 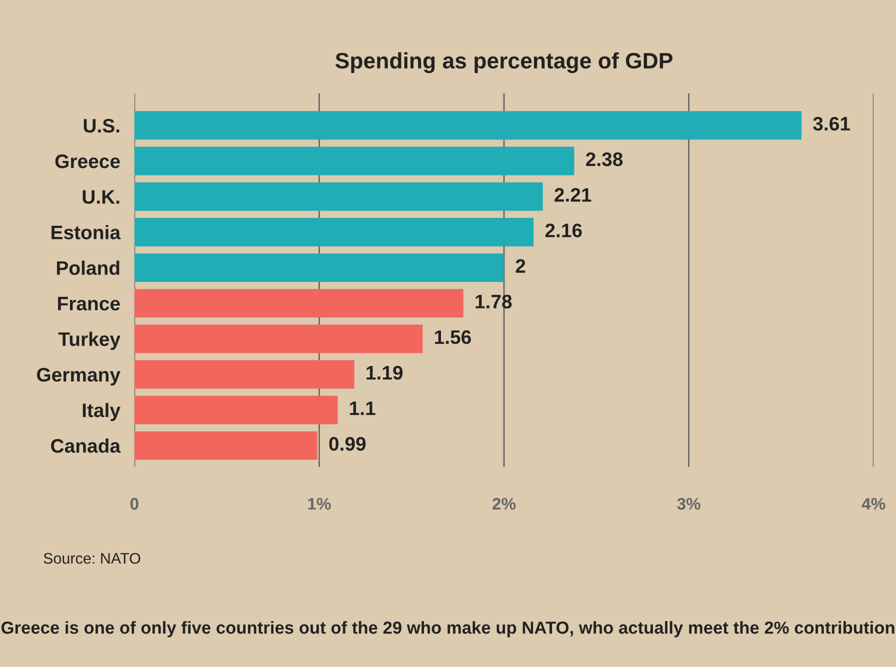 What do you see at coordinates (874, 504) in the screenshot?
I see `x-tick-label: 4%` at bounding box center [874, 504].